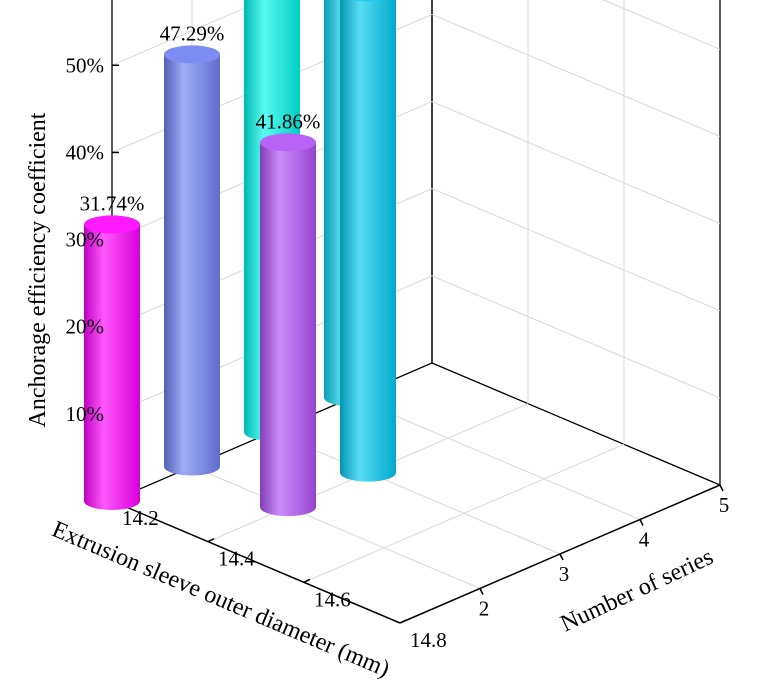 The height and width of the screenshot is (699, 757). What do you see at coordinates (192, 33) in the screenshot?
I see `data-label-1: 47.29%` at bounding box center [192, 33].